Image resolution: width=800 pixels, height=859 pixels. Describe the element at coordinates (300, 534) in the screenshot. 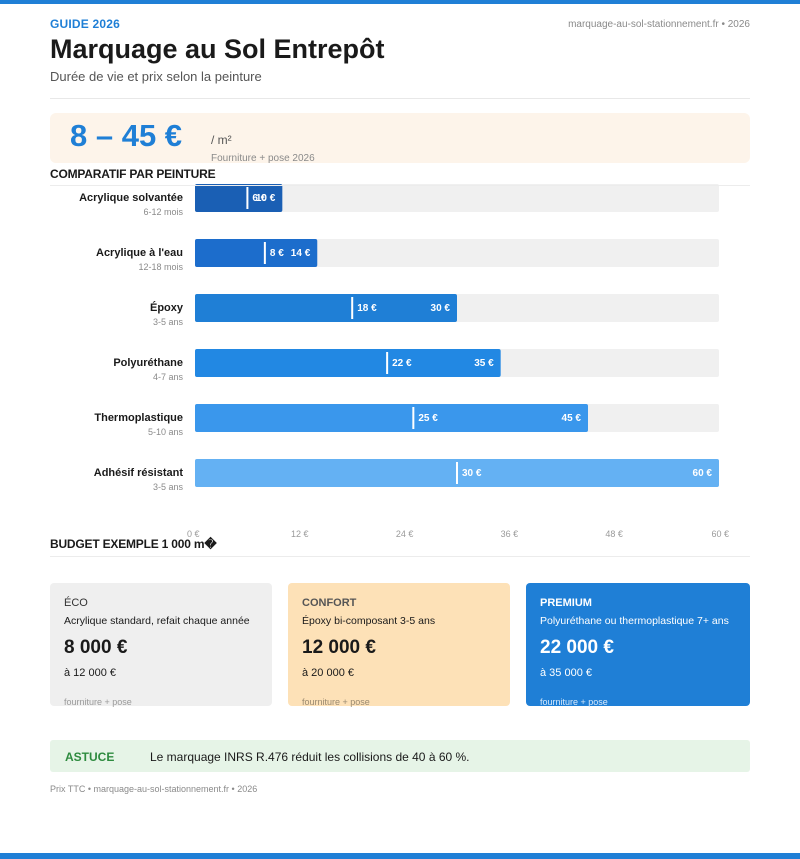

I see `x-tick-label: 12 €` at that location.